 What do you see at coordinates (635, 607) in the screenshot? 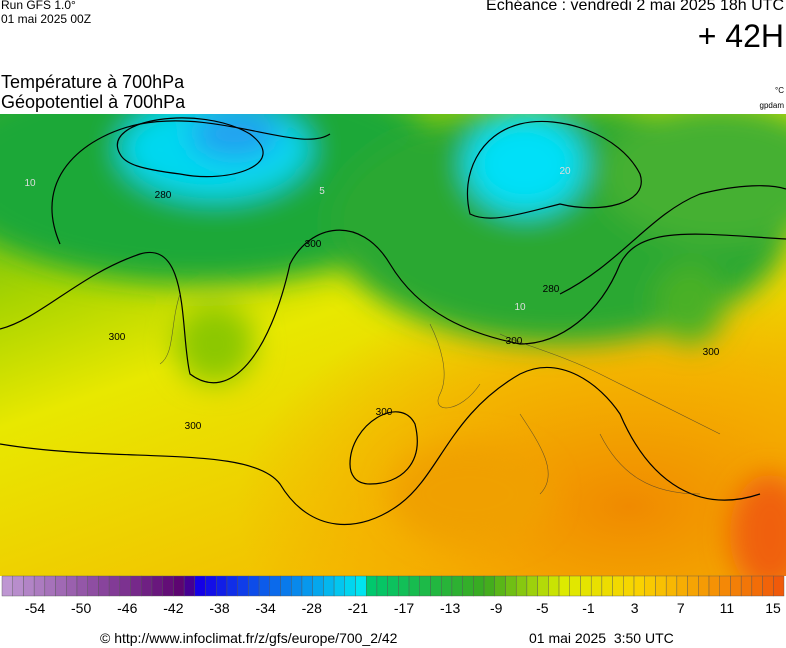
I see `colorbar-label: 3` at bounding box center [635, 607].